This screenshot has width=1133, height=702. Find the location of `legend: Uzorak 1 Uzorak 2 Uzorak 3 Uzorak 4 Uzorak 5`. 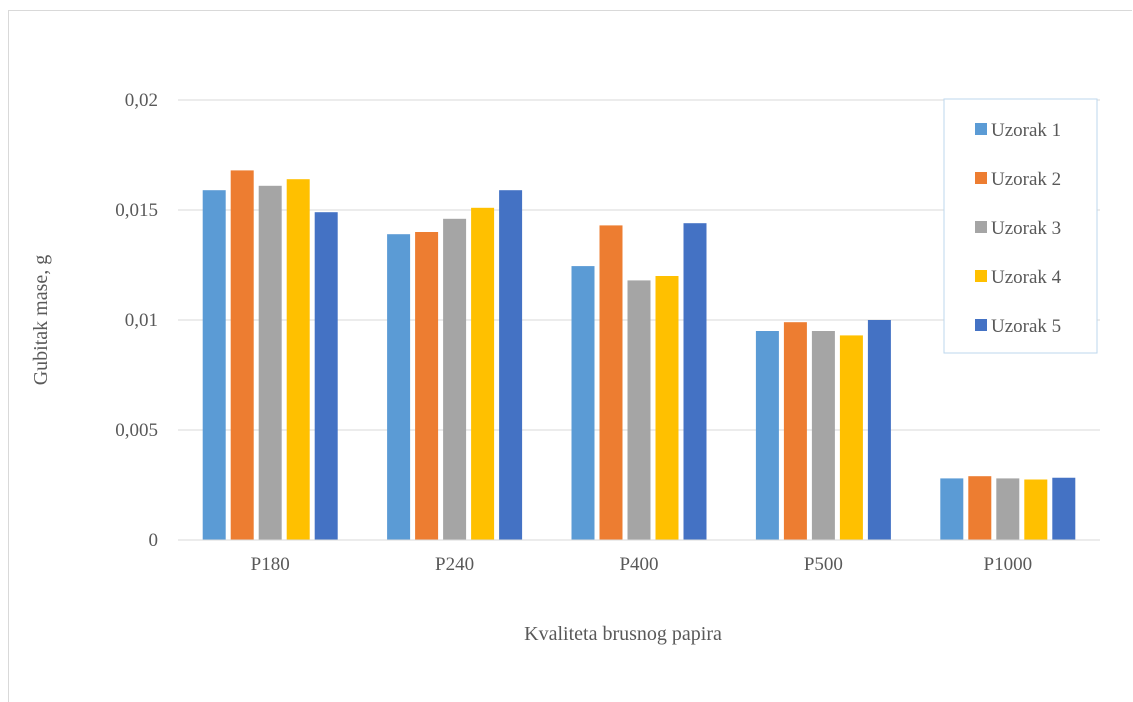

legend: Uzorak 1 Uzorak 2 Uzorak 3 Uzorak 4 Uzorak 5 is located at coordinates (1020, 226).